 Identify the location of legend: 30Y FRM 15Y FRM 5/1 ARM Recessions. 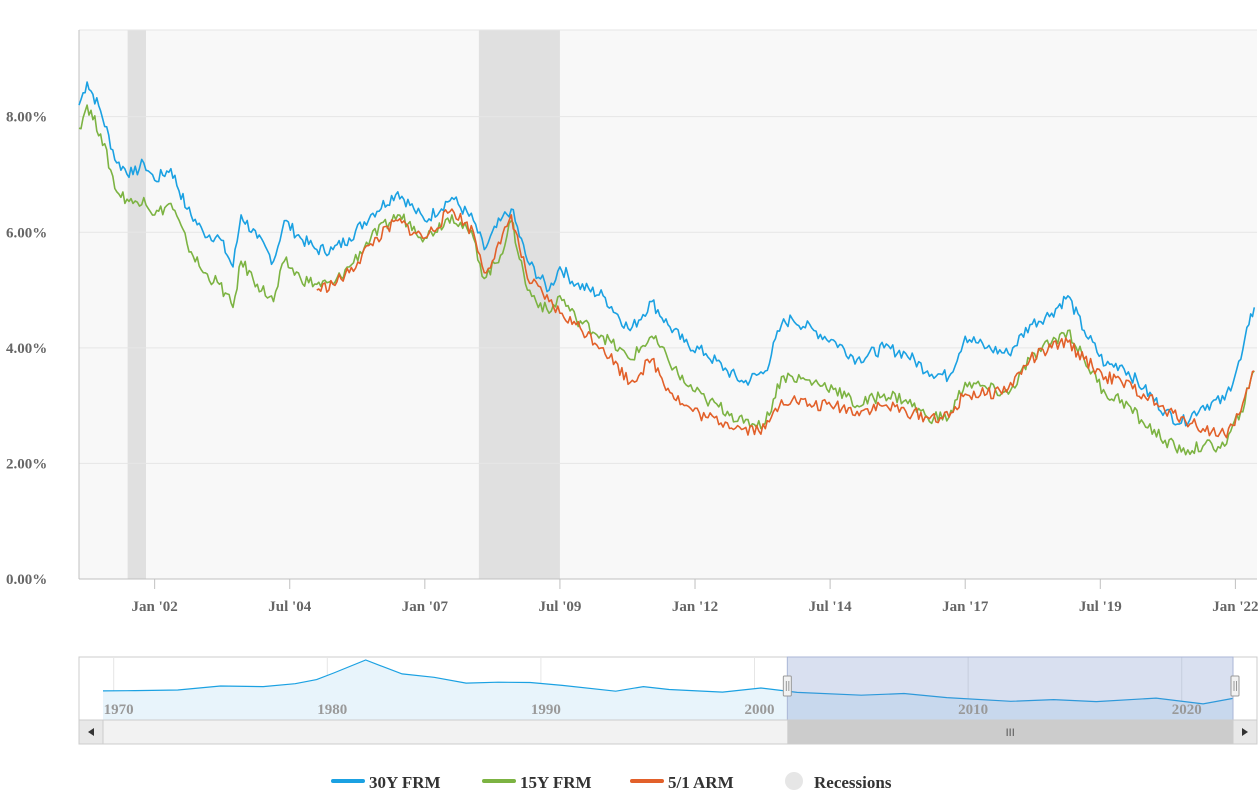
(611, 782).